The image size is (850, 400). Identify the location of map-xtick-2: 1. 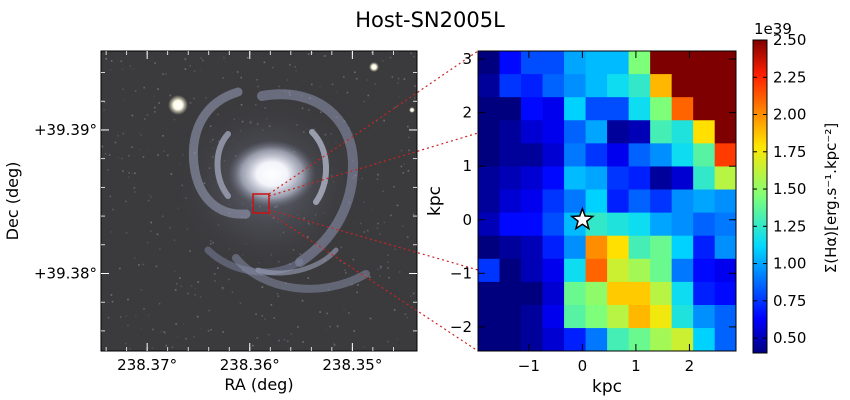
(636, 366).